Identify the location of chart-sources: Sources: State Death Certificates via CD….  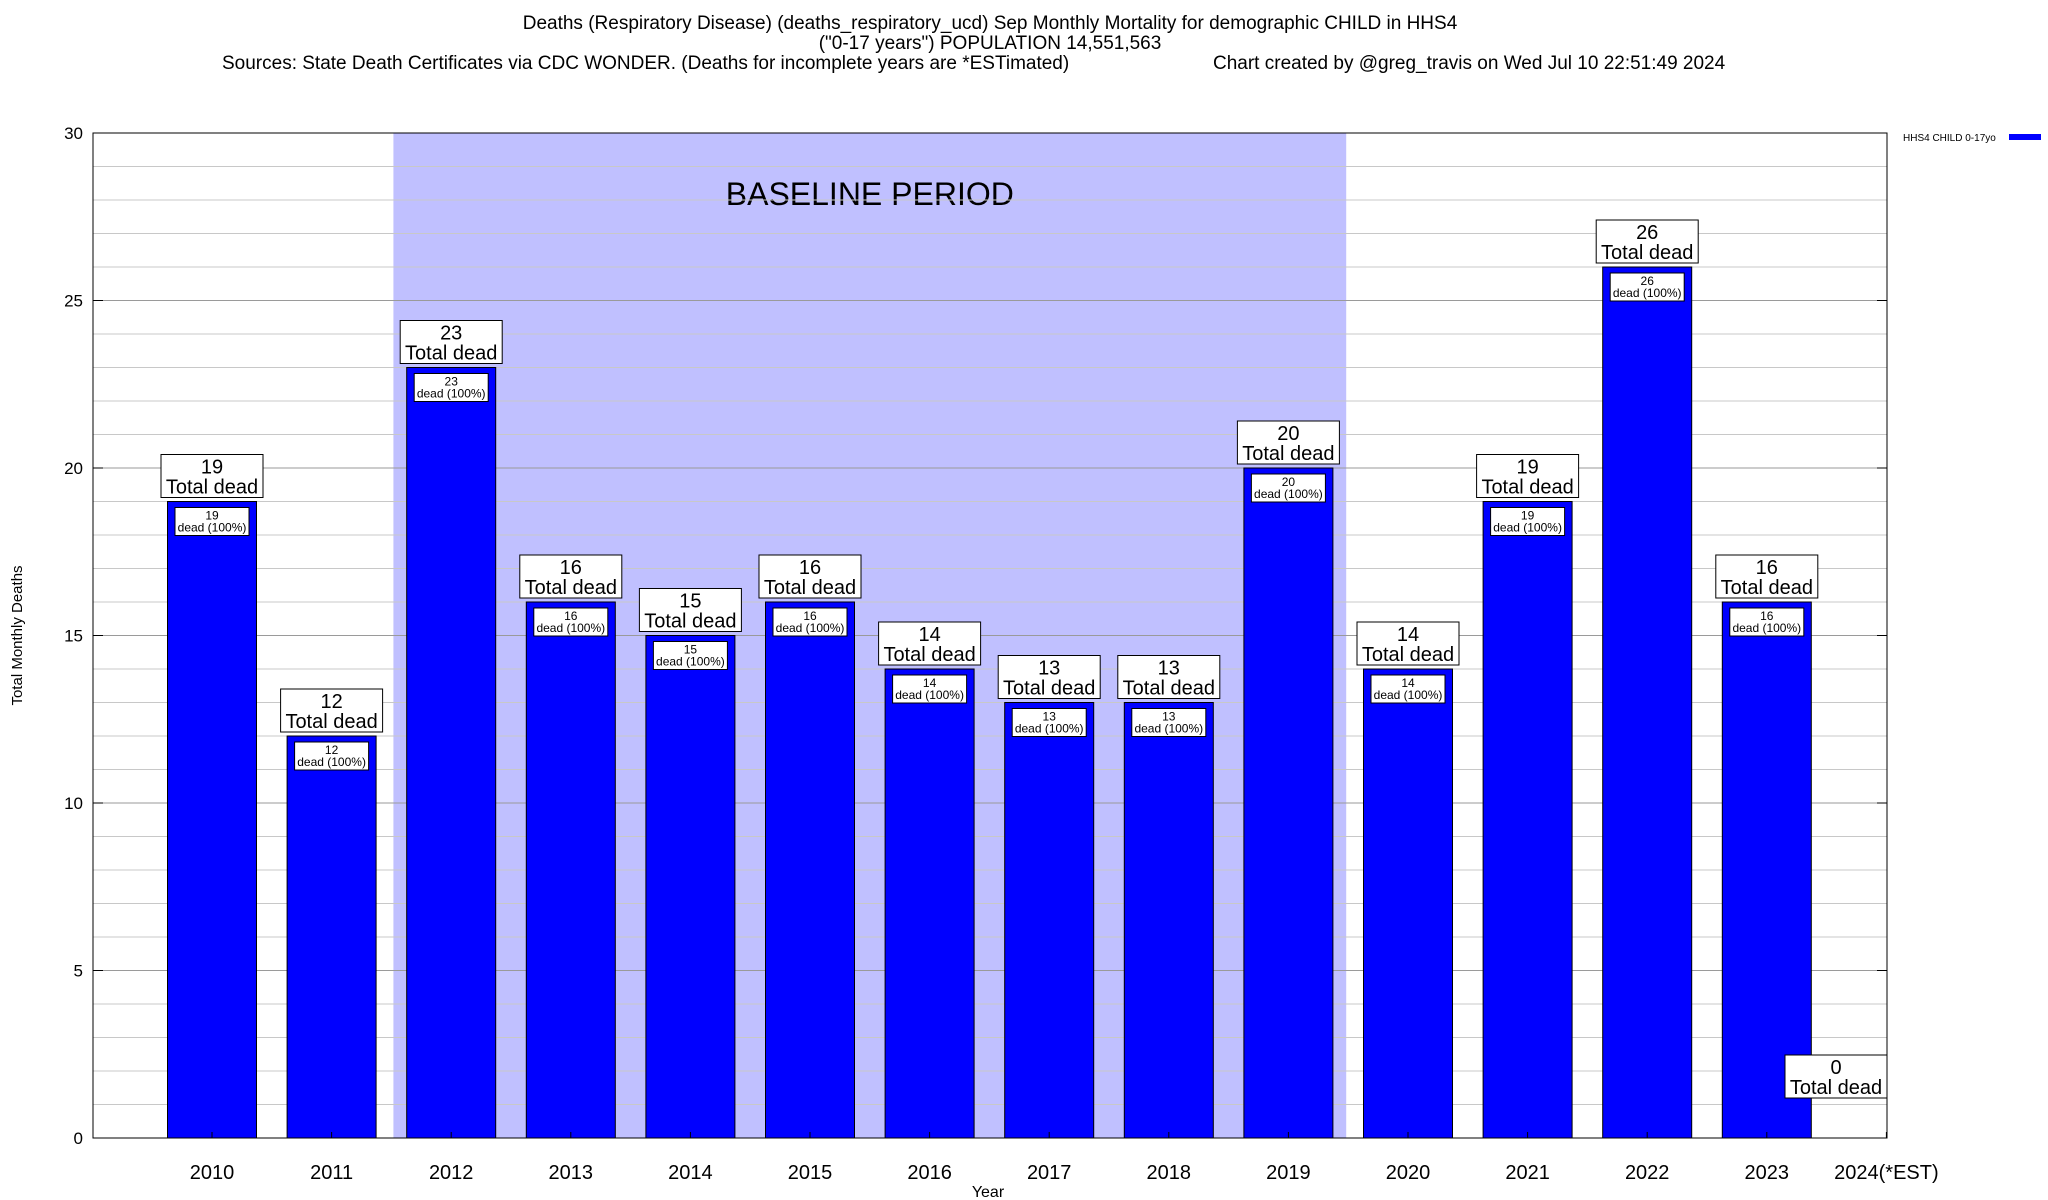
(646, 63).